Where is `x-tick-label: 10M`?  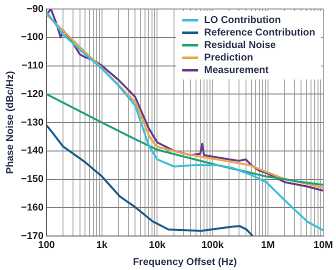
x-tick-label: 10M is located at coordinates (323, 245).